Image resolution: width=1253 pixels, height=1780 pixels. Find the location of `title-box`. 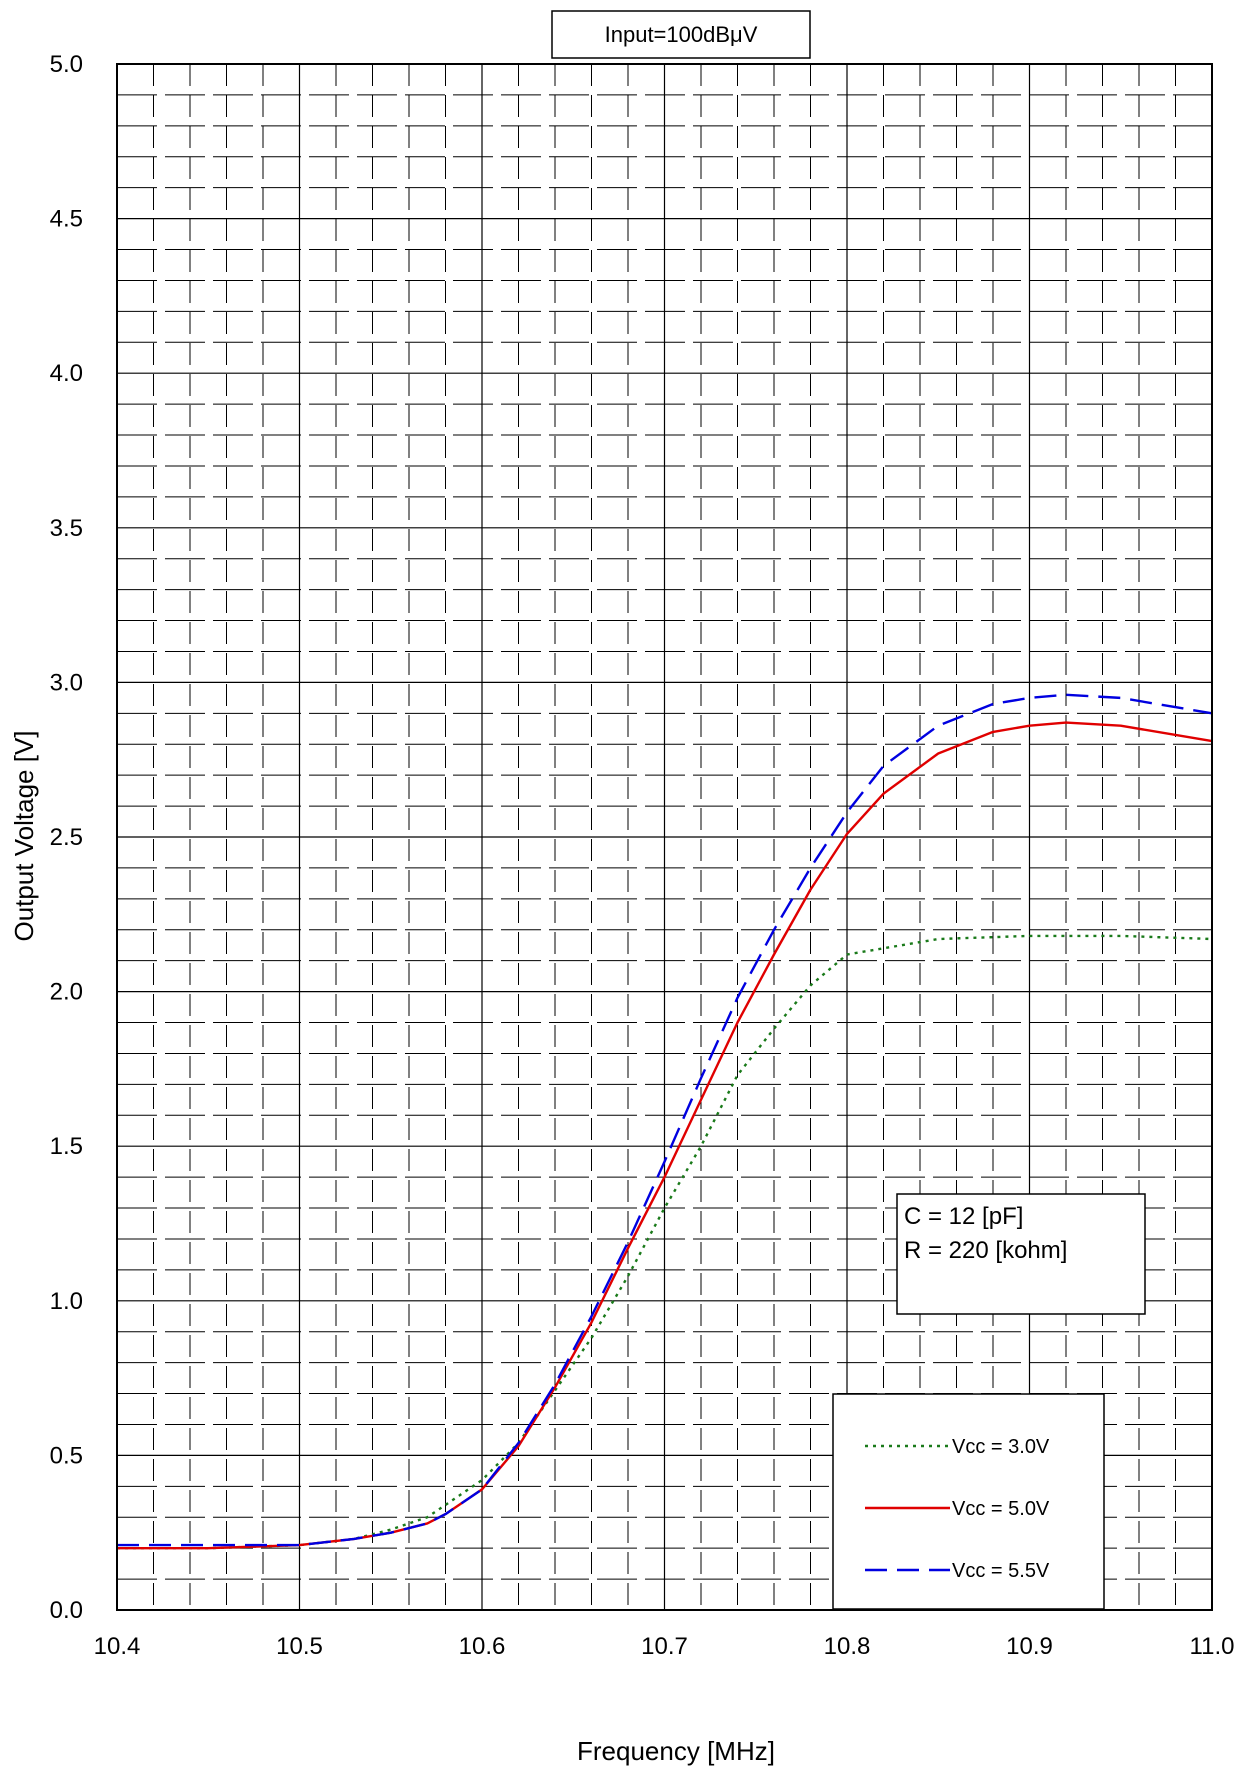

title-box is located at coordinates (681, 34).